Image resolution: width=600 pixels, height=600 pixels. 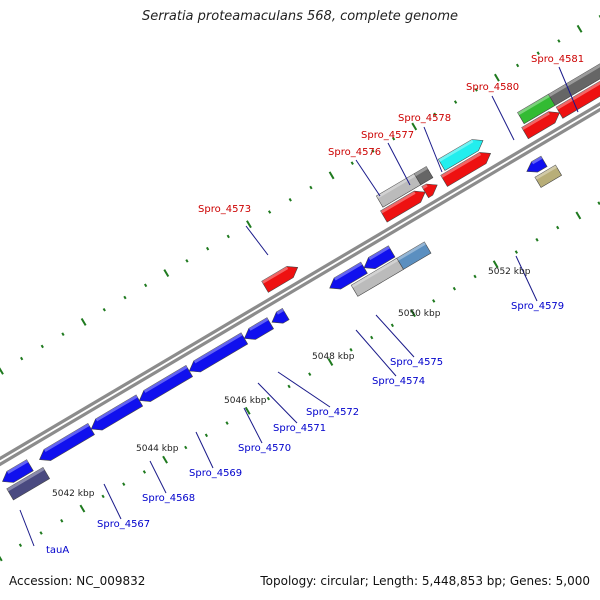 I want to click on gene-label: Spro_4568, so click(x=168, y=498).